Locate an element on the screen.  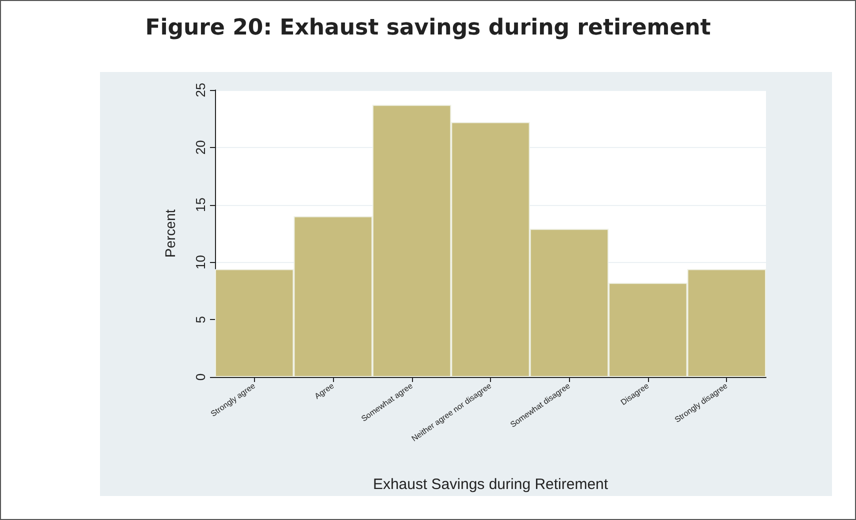
y-tick-label: 25 is located at coordinates (200, 90).